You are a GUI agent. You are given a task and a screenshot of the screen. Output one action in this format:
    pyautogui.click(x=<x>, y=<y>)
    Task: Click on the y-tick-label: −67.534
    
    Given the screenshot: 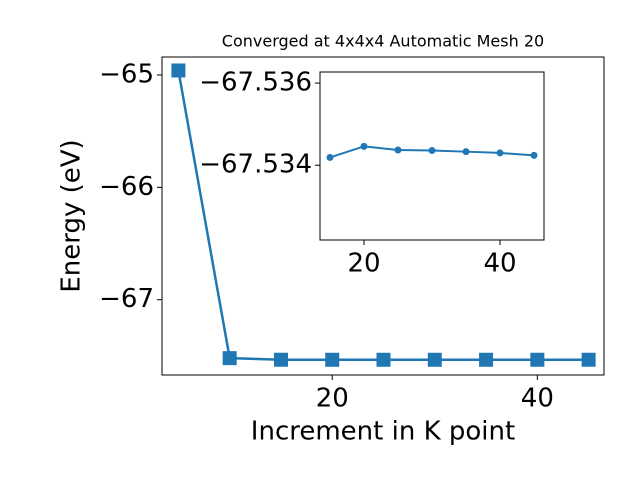 What is the action you would take?
    pyautogui.click(x=255, y=165)
    